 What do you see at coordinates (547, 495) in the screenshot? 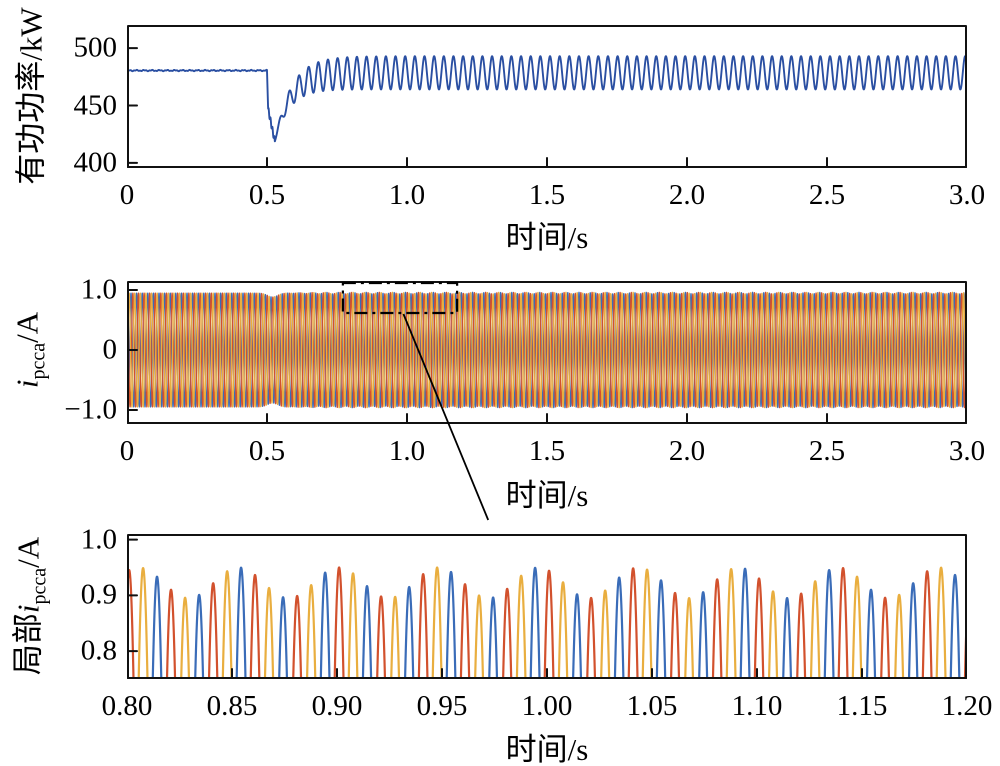
I see `current-x-axis-label: 时间/s` at bounding box center [547, 495].